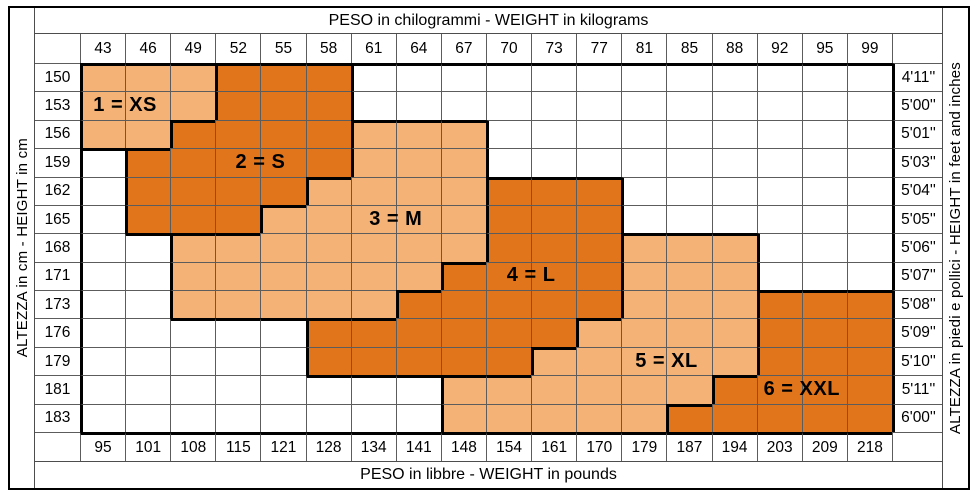  I want to click on cm-label-cell: 165, so click(57, 218).